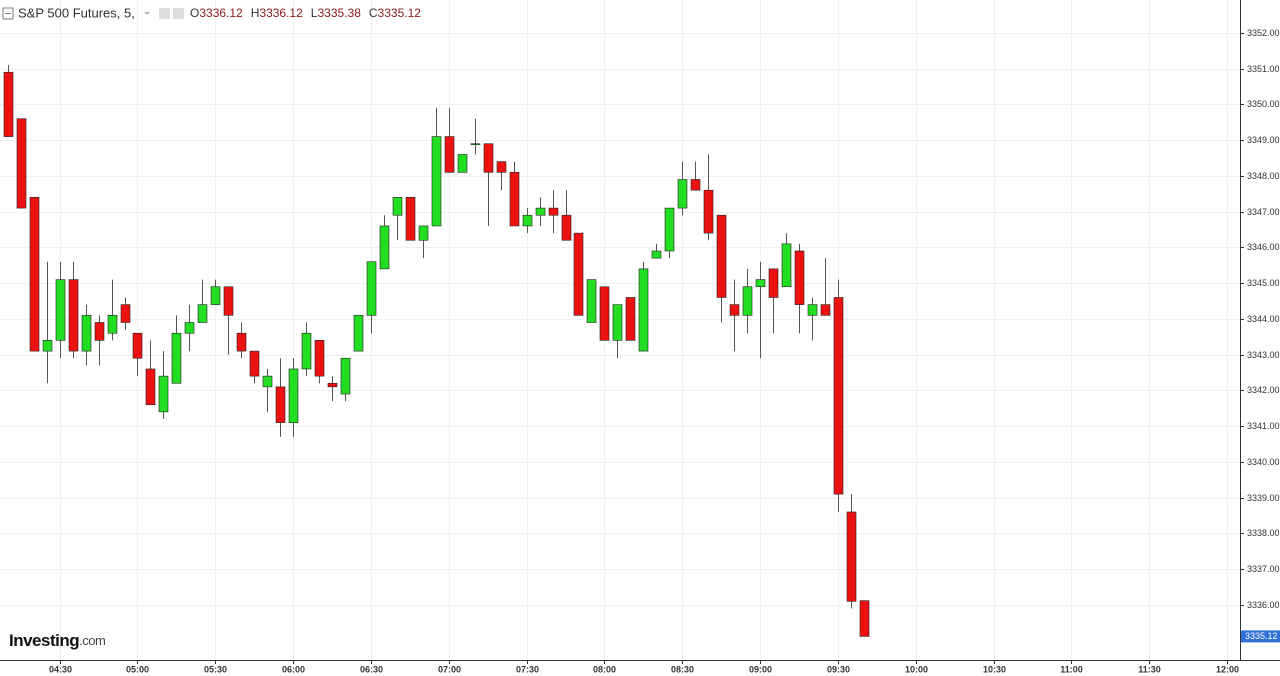 The width and height of the screenshot is (1280, 676). Describe the element at coordinates (373, 13) in the screenshot. I see `ohlc-key: C` at that location.